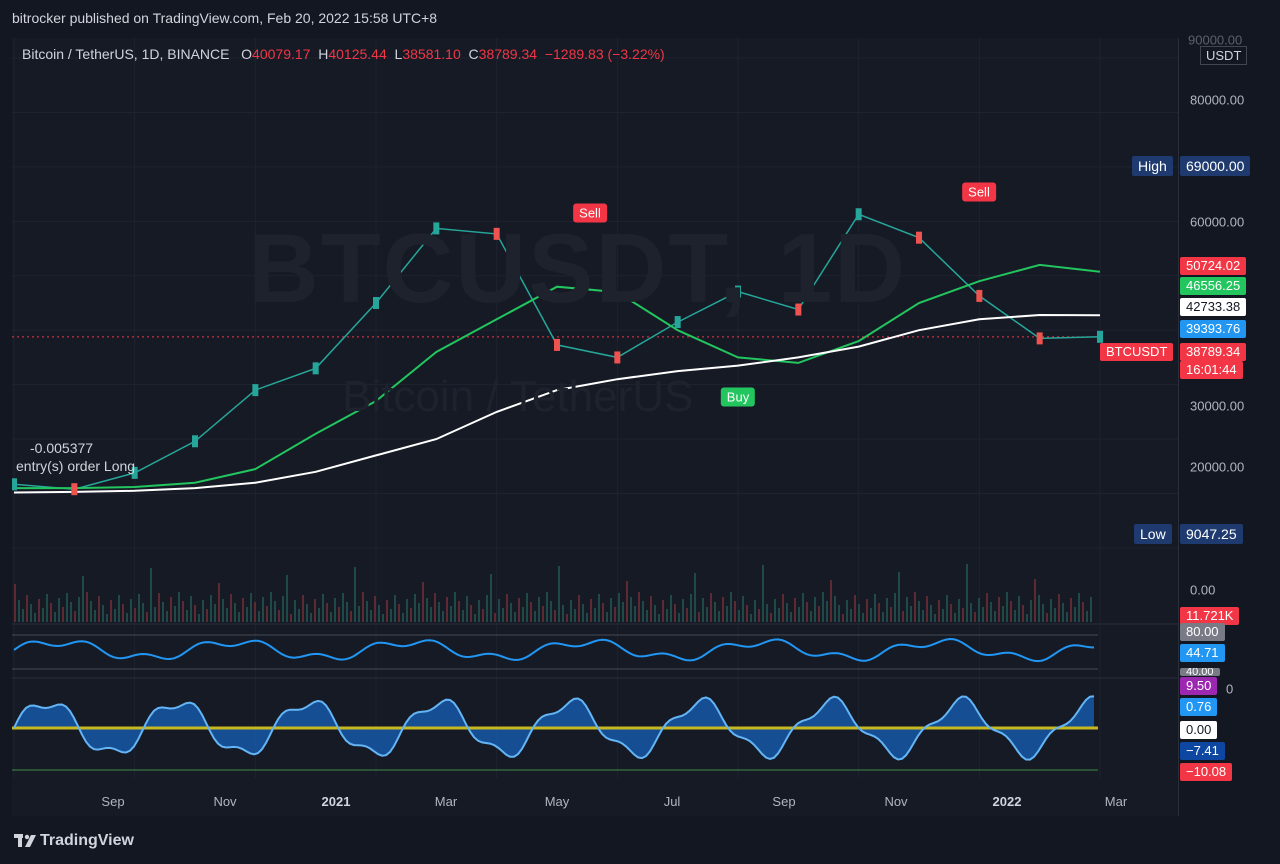  I want to click on currency-selector: USDT, so click(1224, 55).